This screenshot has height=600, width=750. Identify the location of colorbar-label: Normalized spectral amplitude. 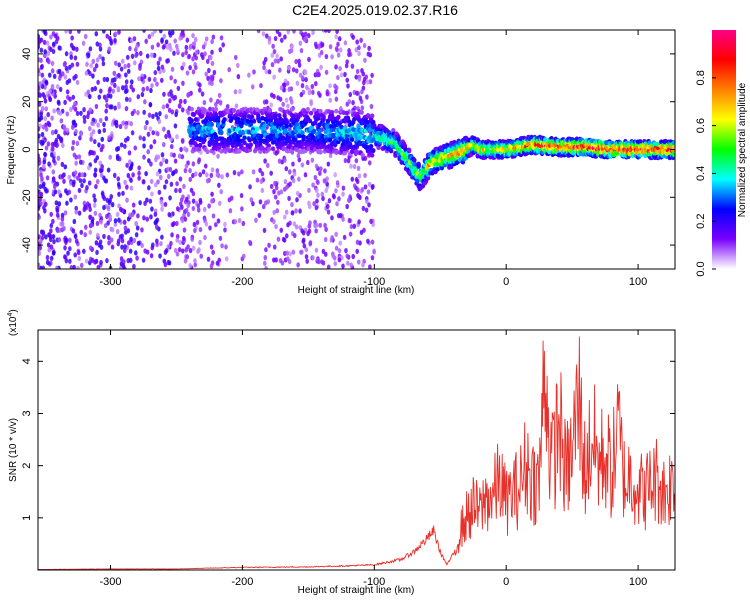
(742, 149).